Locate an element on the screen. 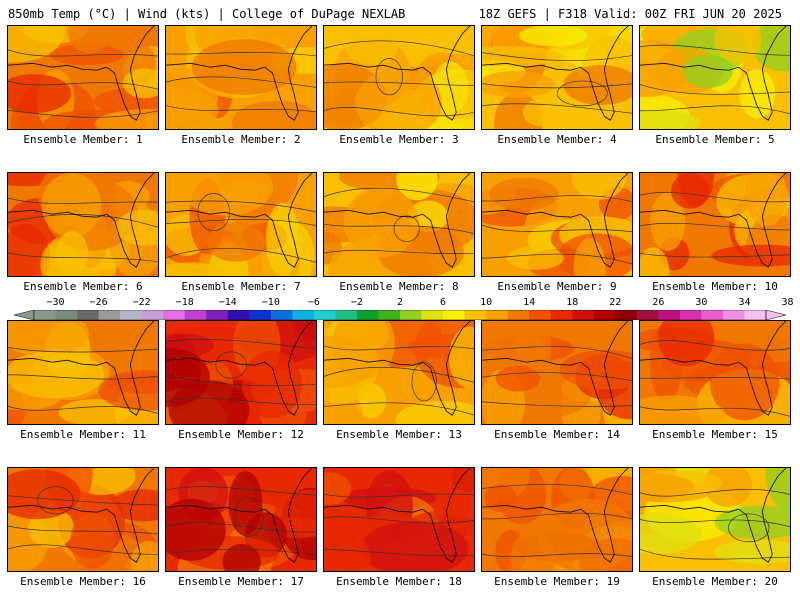  member-label: Ensemble Member: 15 is located at coordinates (715, 434).